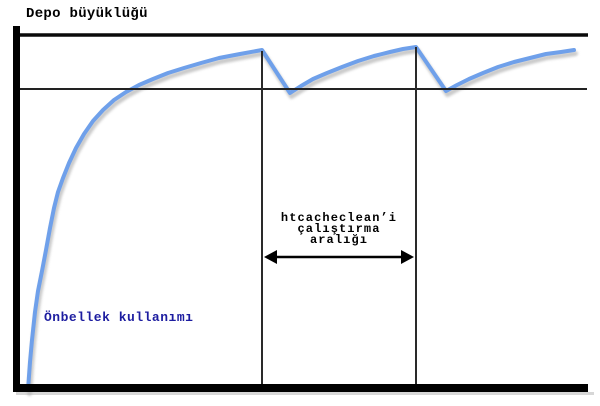 Image resolution: width=600 pixels, height=406 pixels. Describe the element at coordinates (16, 209) in the screenshot. I see `y-axis-bar` at that location.